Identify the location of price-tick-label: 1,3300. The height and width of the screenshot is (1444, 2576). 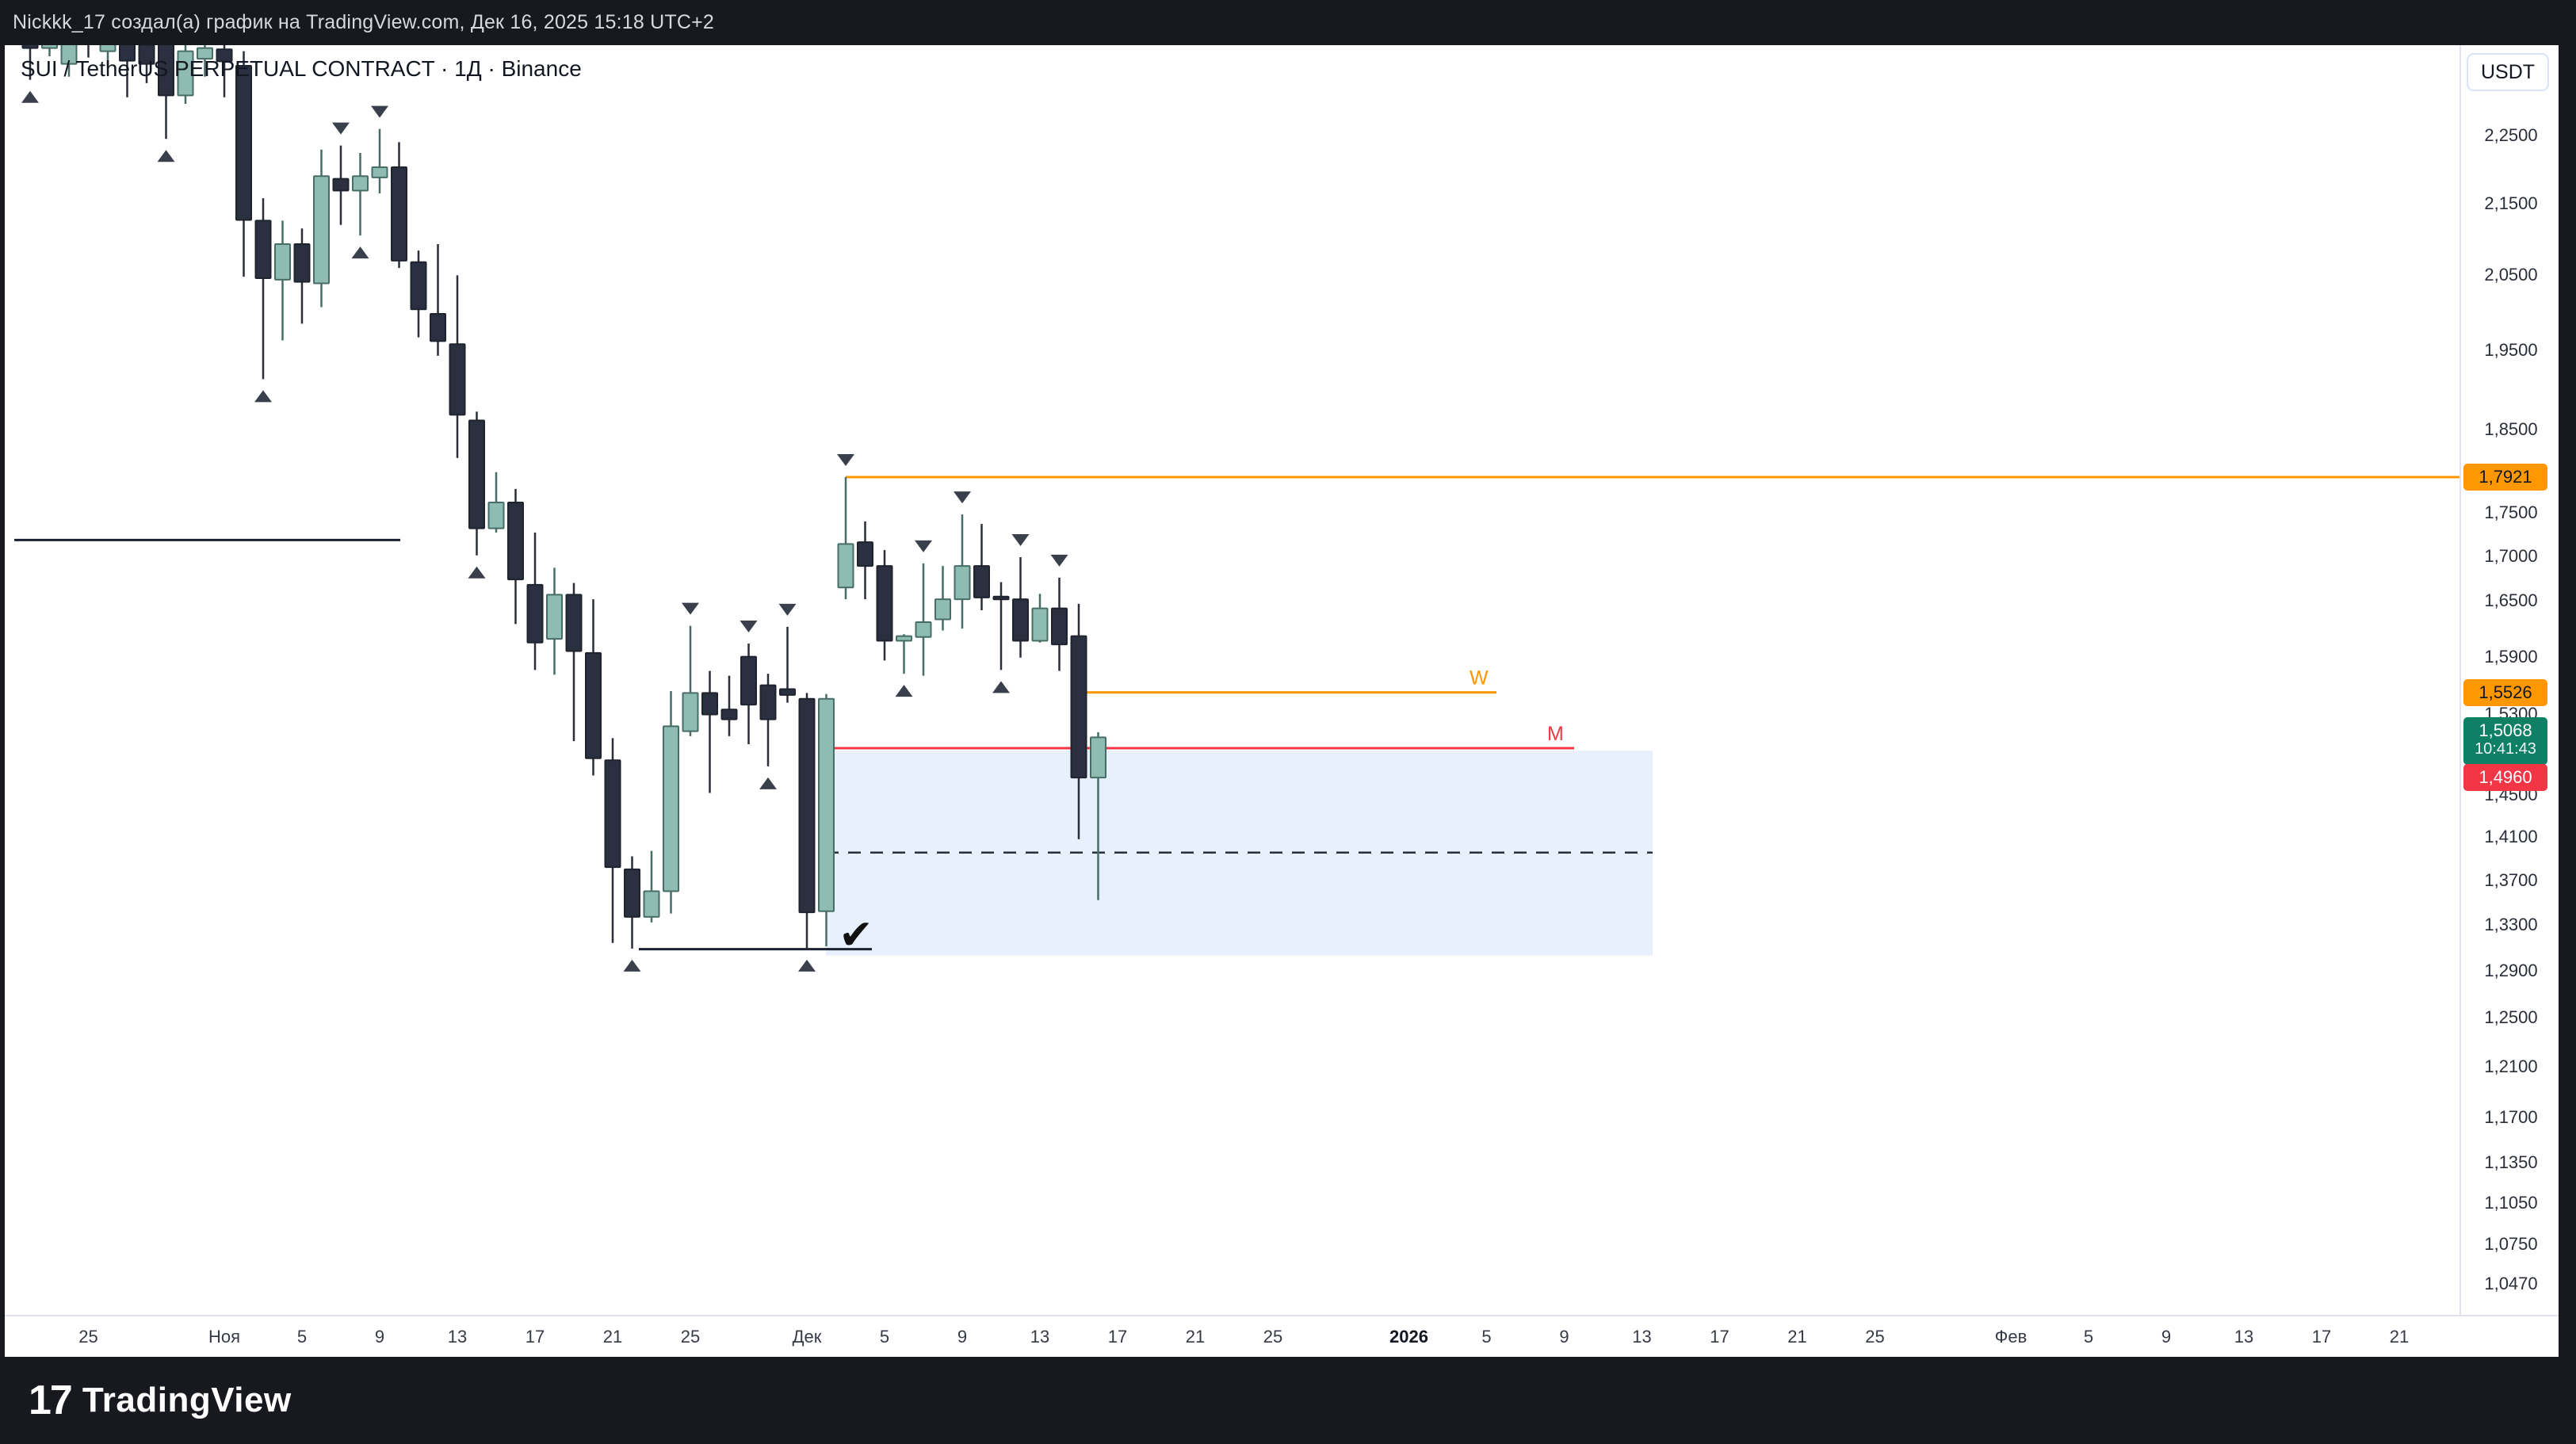
(2511, 924).